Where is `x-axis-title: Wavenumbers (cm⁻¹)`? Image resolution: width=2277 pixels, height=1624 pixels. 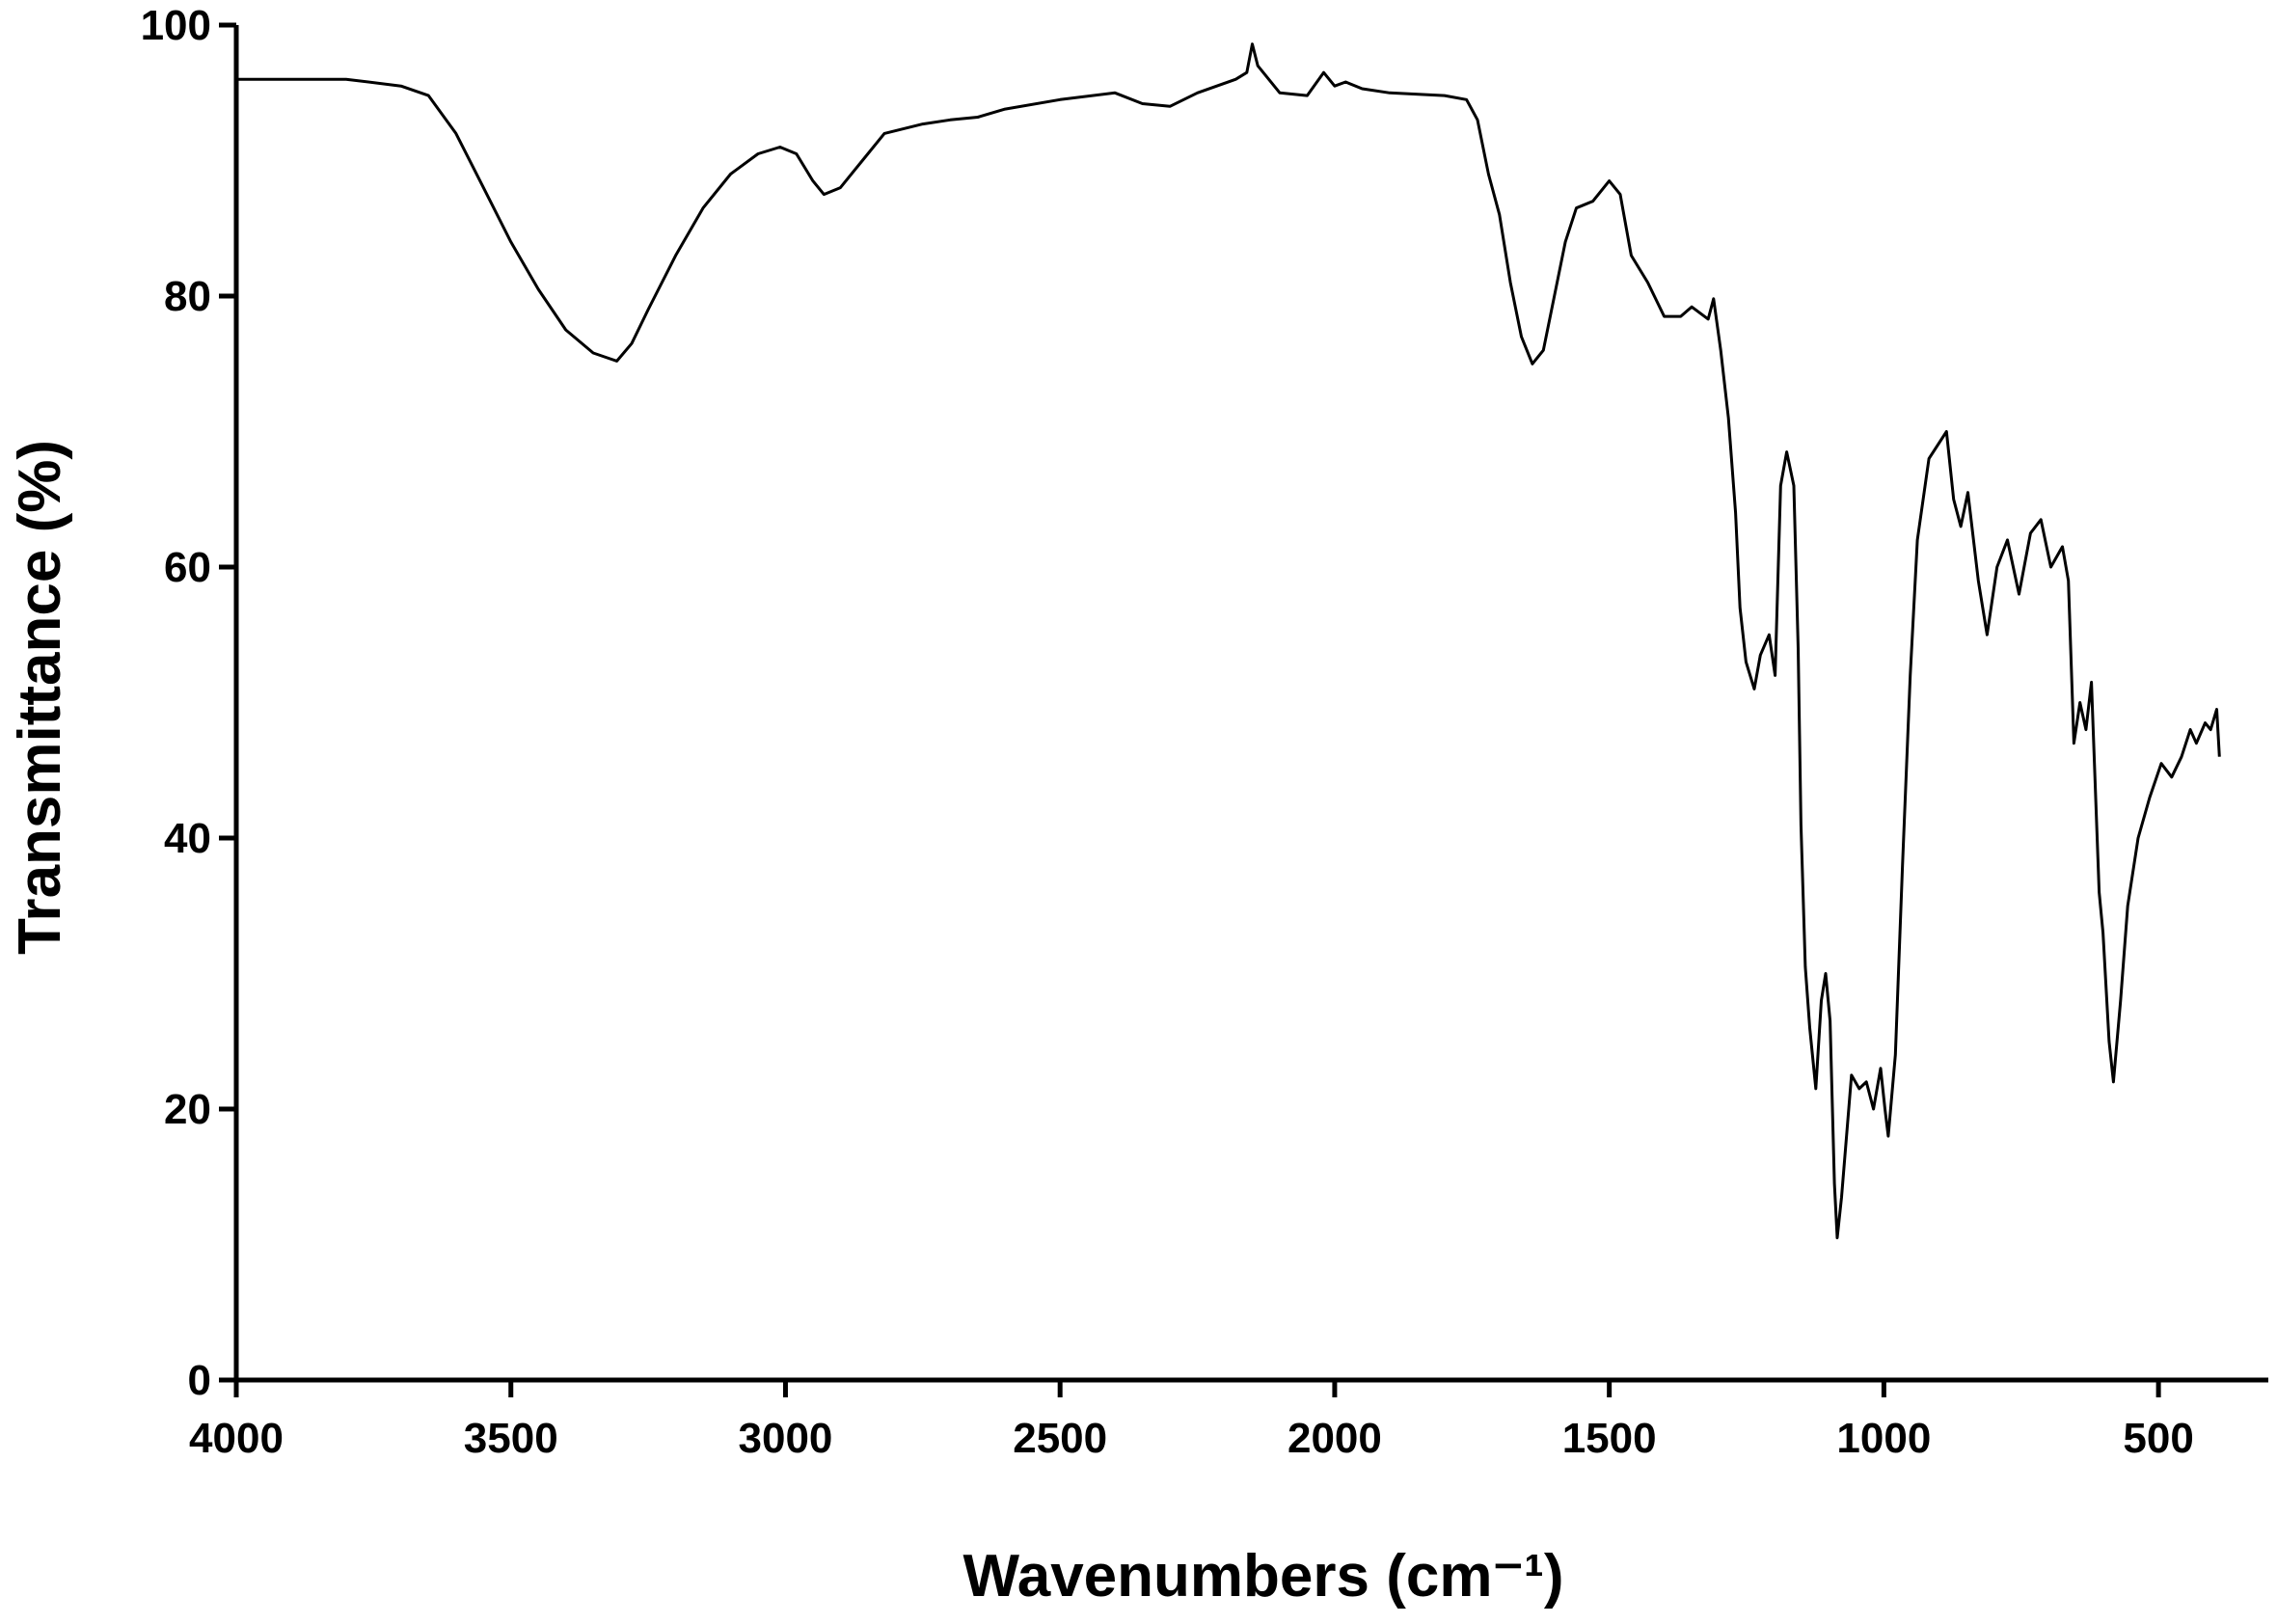
x-axis-title: Wavenumbers (cm⁻¹) is located at coordinates (1263, 1576).